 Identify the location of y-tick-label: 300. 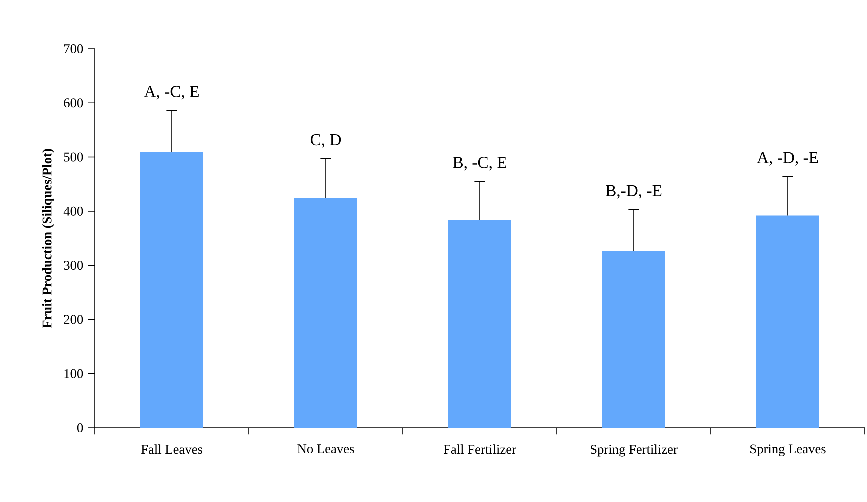
(74, 265).